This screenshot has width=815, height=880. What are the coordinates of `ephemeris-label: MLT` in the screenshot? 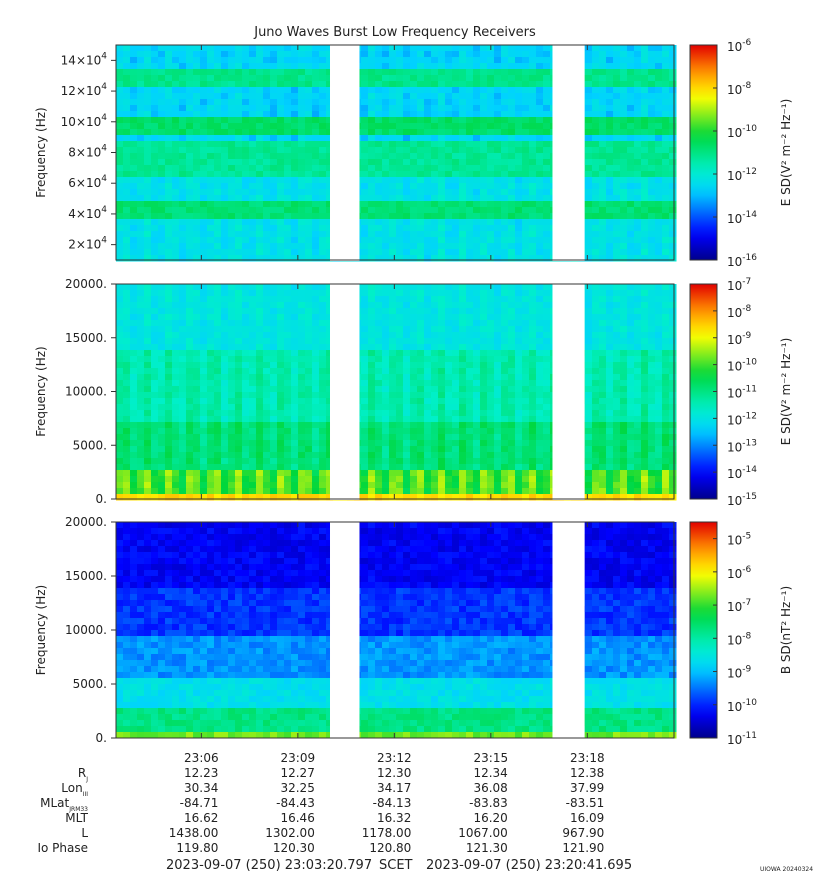 It's located at (76, 818).